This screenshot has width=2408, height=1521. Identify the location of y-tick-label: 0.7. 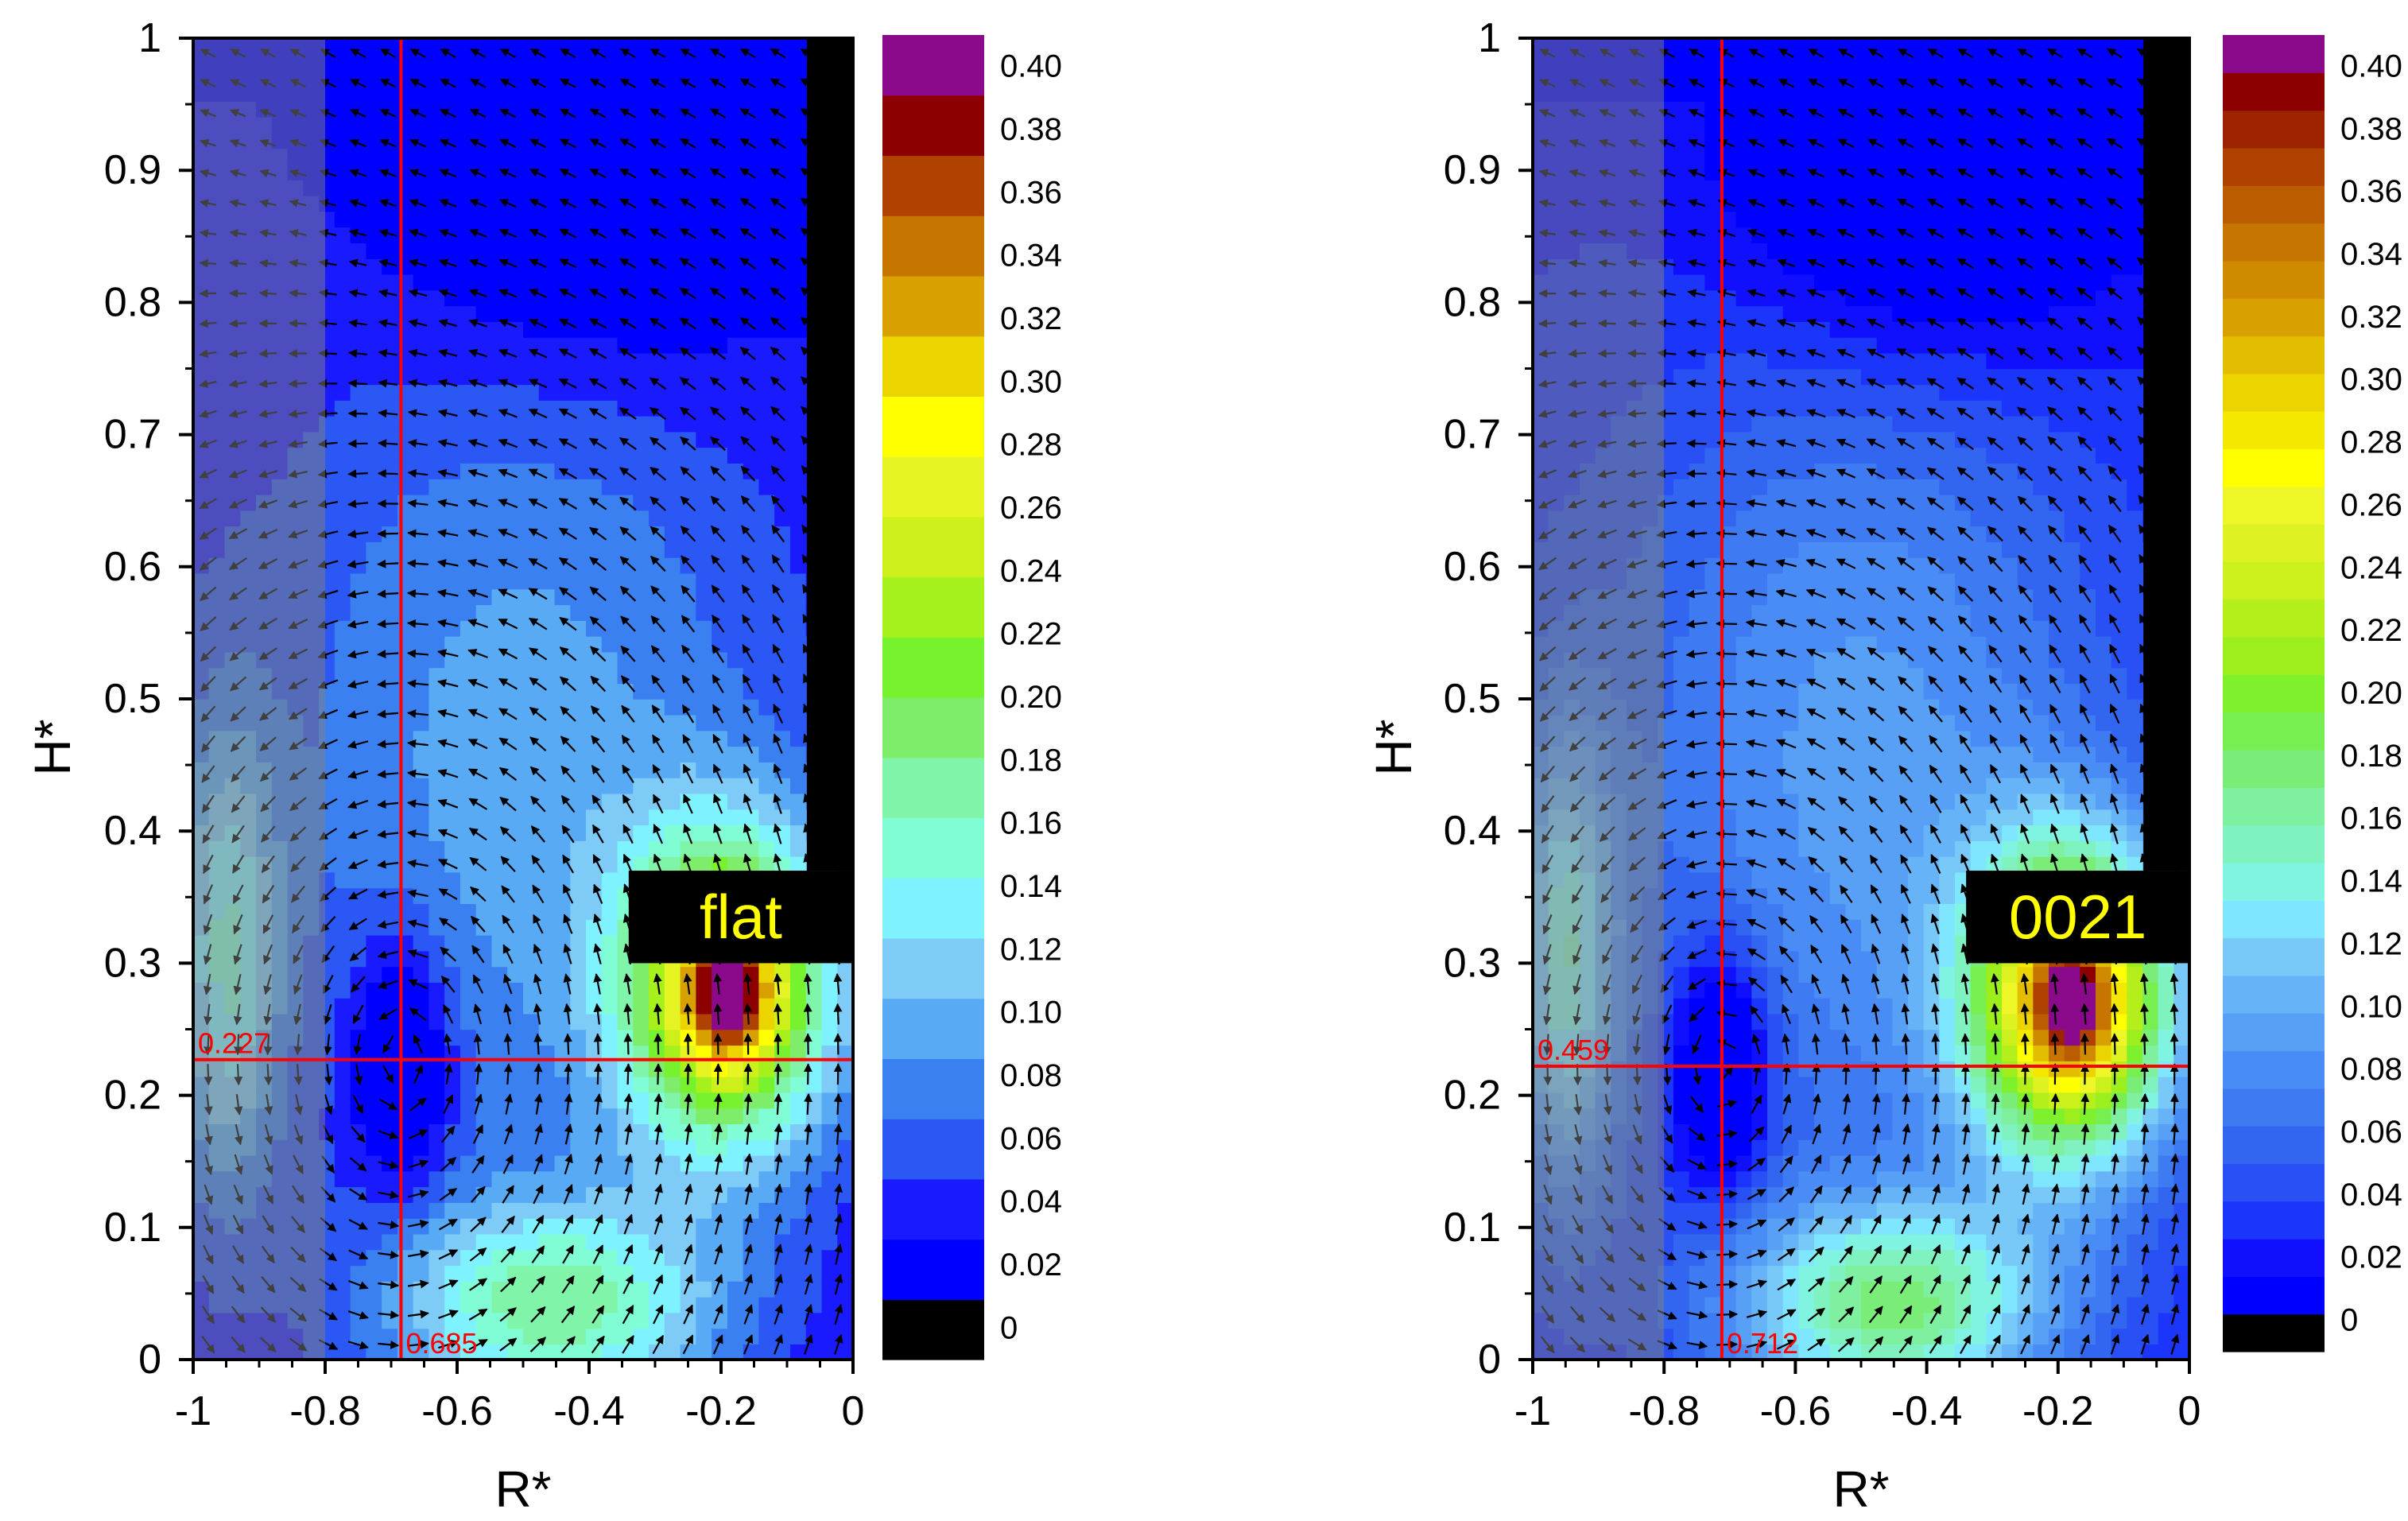
(132, 435).